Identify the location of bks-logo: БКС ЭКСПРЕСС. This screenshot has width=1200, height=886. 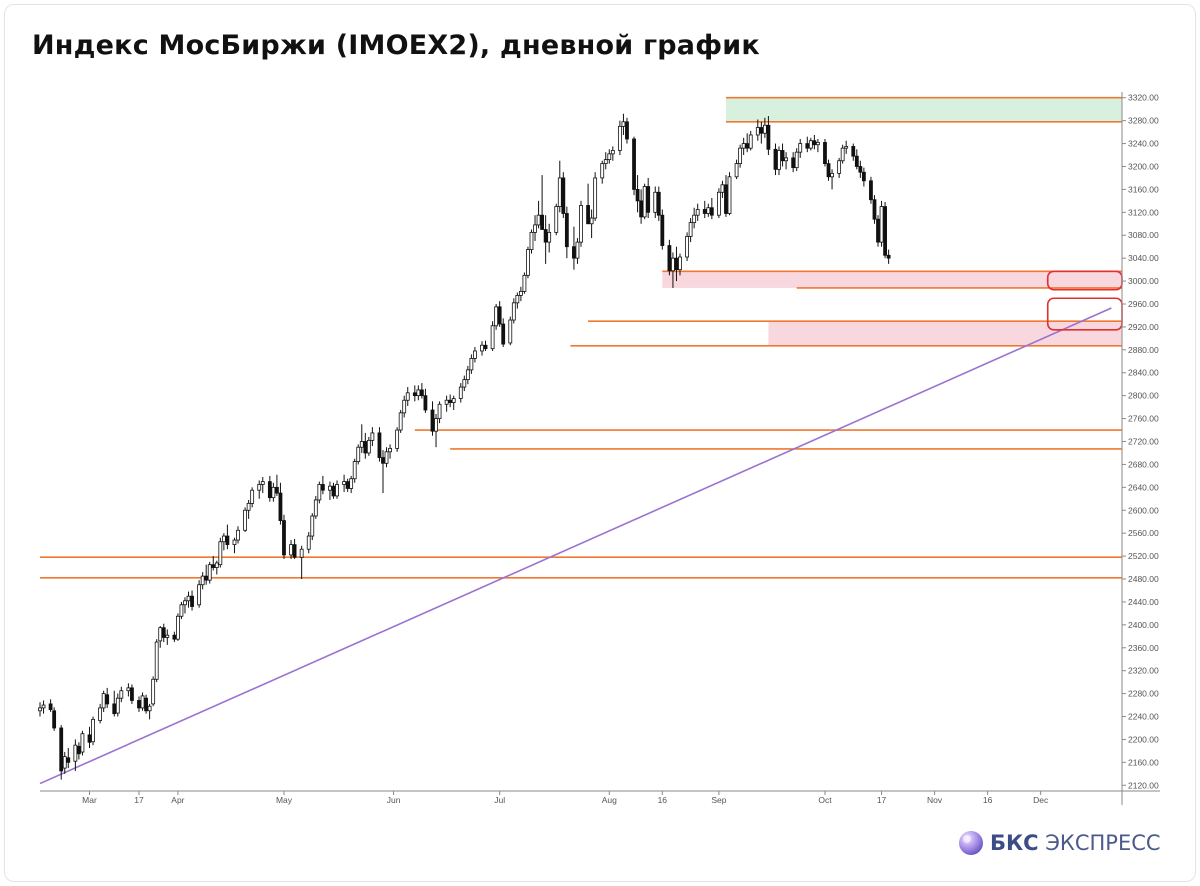
(1059, 843).